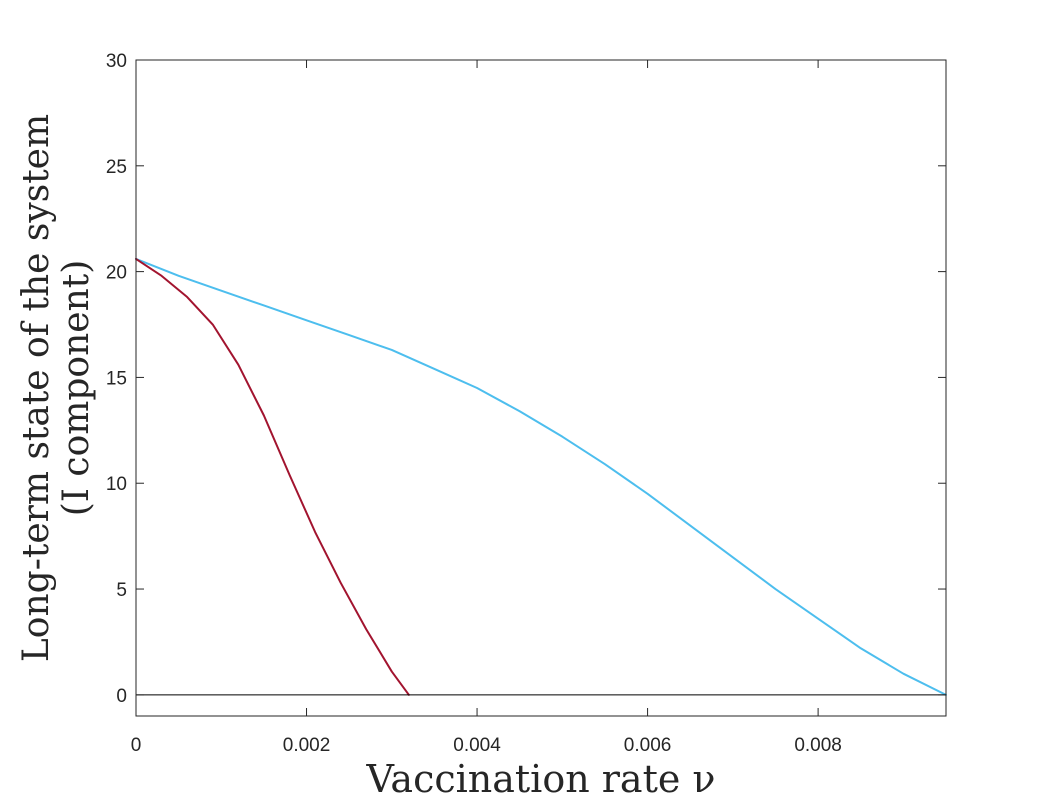  What do you see at coordinates (116, 378) in the screenshot?
I see `y-tick-label: 15` at bounding box center [116, 378].